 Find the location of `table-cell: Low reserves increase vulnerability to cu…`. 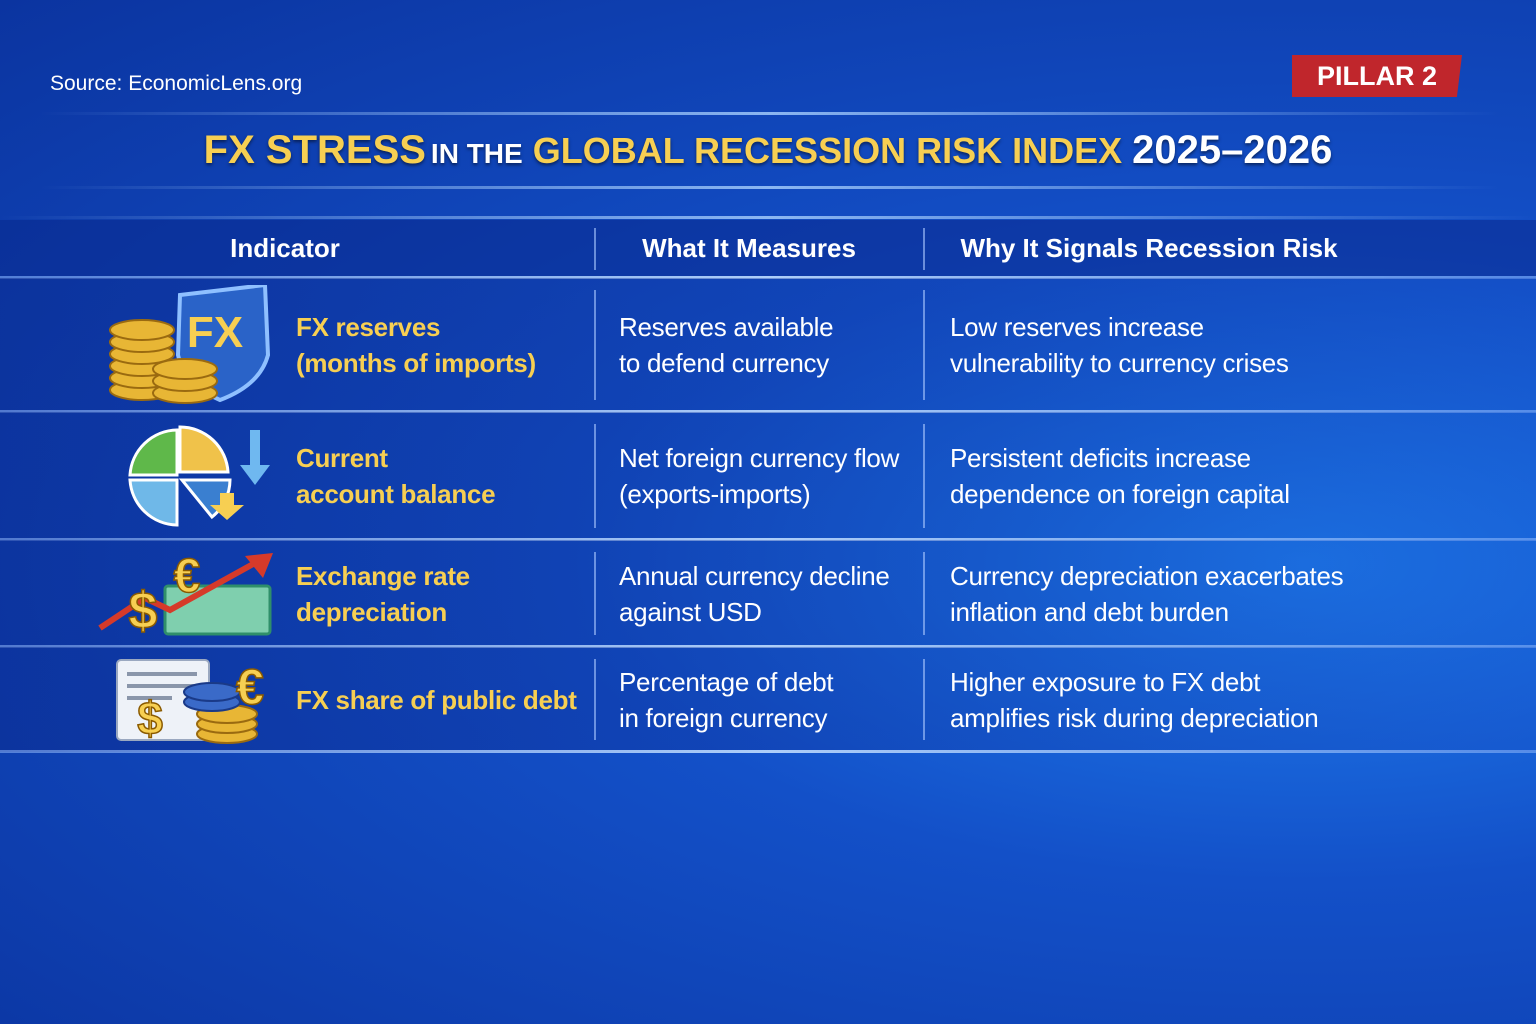

table-cell: Low reserves increase vulnerability to cu… is located at coordinates (1170, 345).